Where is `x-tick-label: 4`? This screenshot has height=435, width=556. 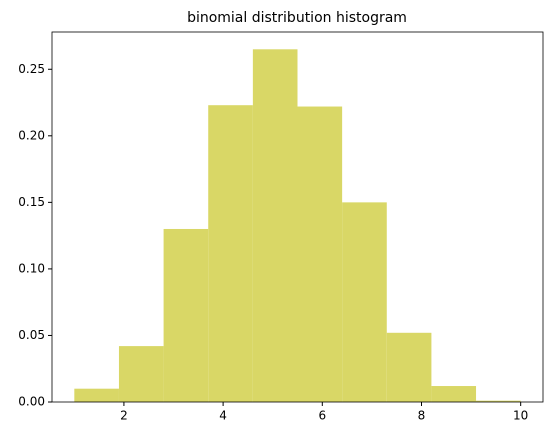 x-tick-label: 4 is located at coordinates (223, 416).